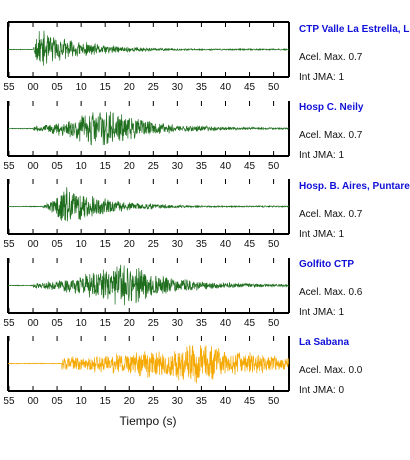  I want to click on station-name: CTP Valle La Estrella, L, so click(354, 29).